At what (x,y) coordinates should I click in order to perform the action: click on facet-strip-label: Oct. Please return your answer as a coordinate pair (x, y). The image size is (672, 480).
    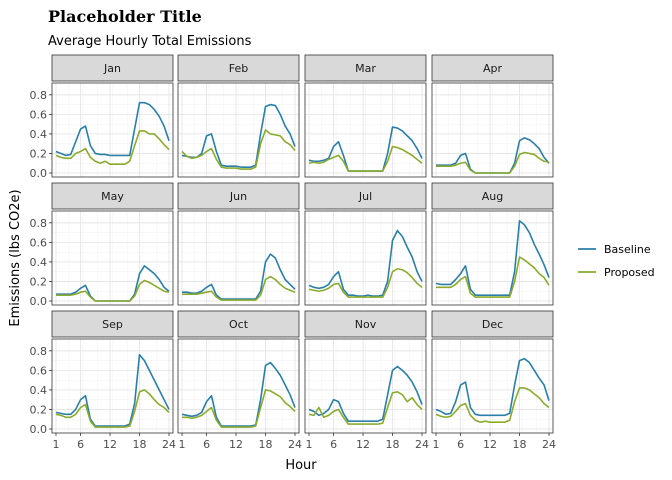
    Looking at the image, I should click on (239, 324).